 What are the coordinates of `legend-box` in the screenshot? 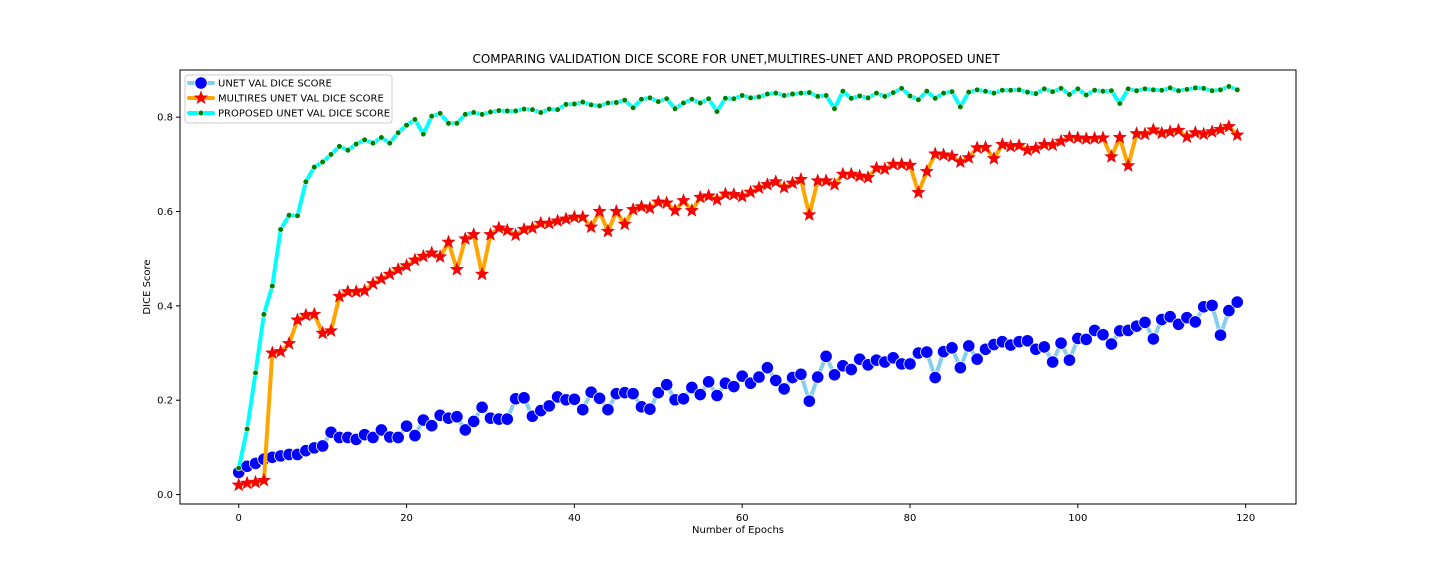 It's located at (288, 99).